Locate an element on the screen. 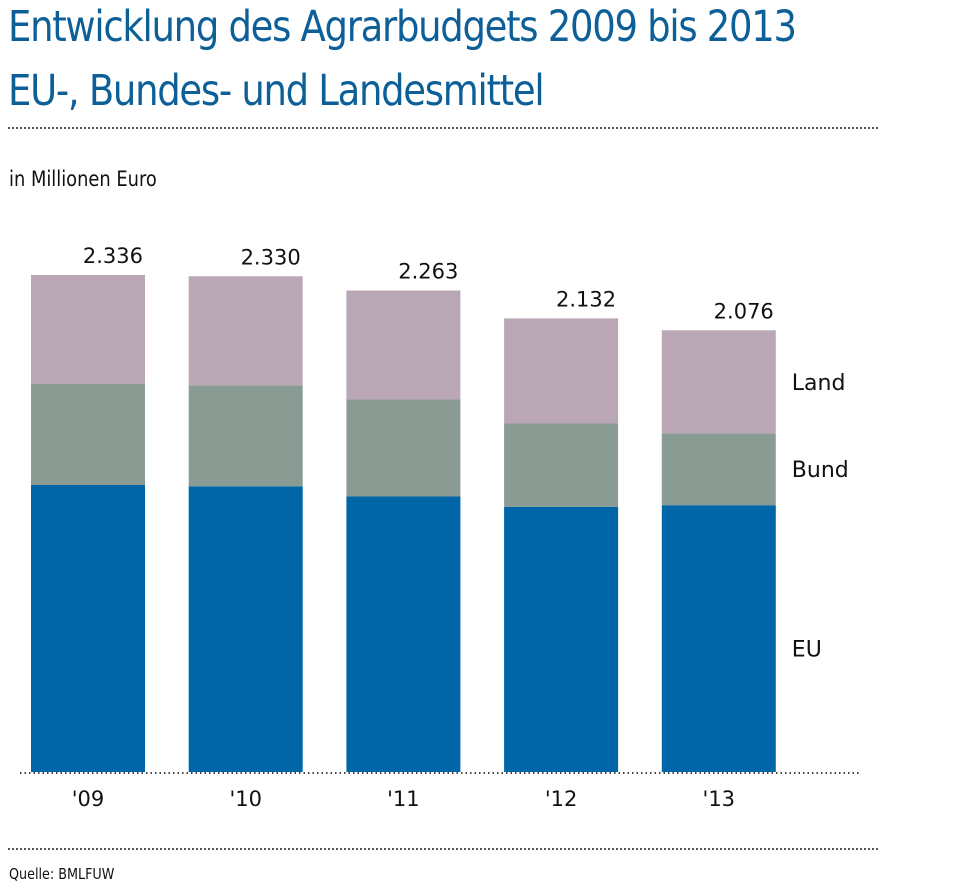 The height and width of the screenshot is (892, 971). legend-group: EU Bund Land is located at coordinates (820, 517).